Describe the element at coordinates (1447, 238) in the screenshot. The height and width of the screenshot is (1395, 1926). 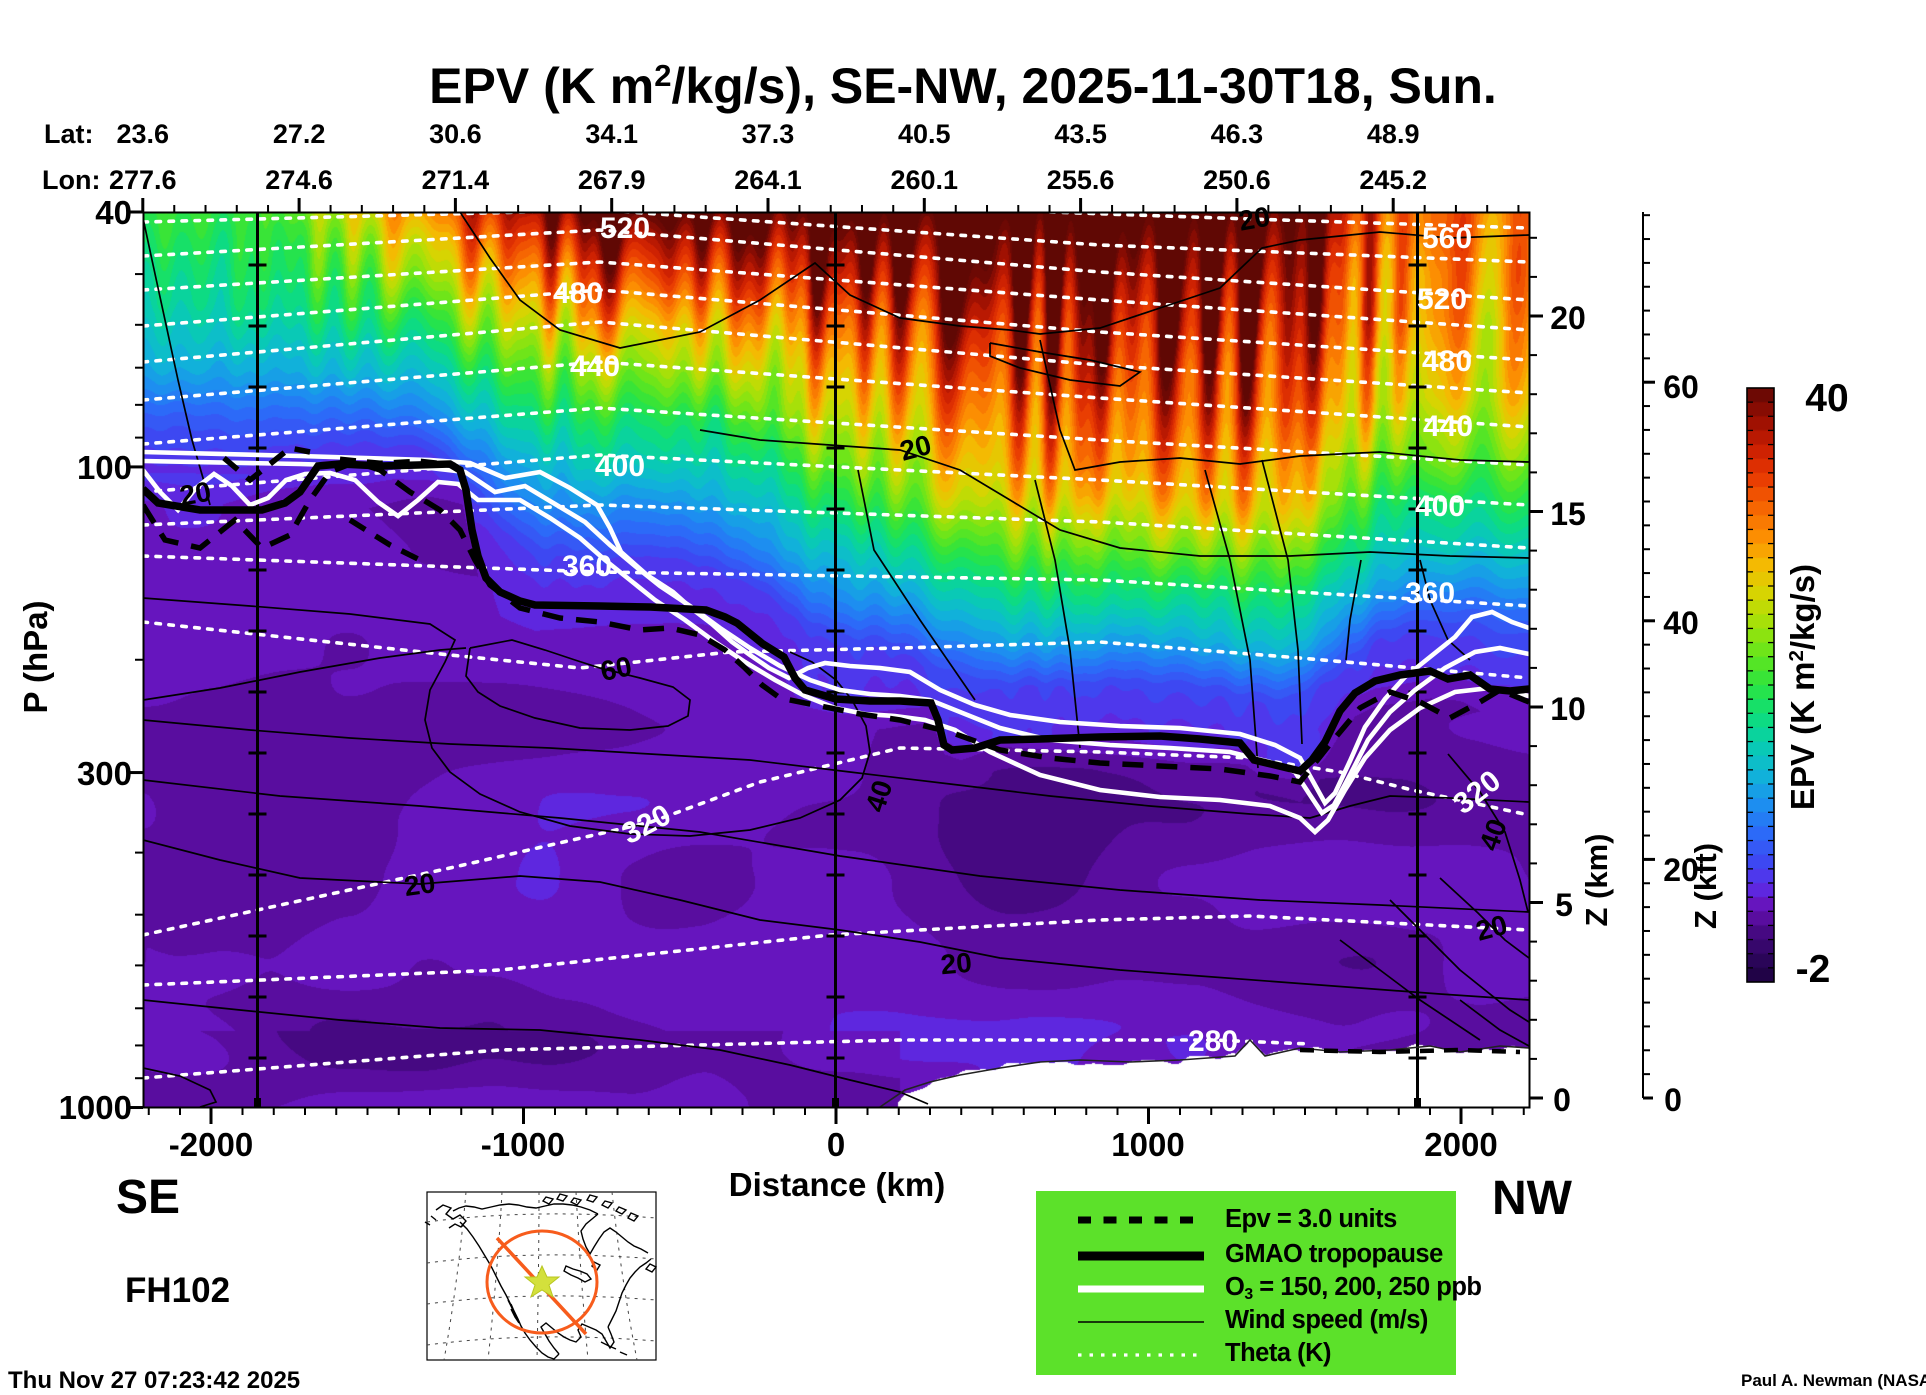
I see `svg-text: 560` at that location.